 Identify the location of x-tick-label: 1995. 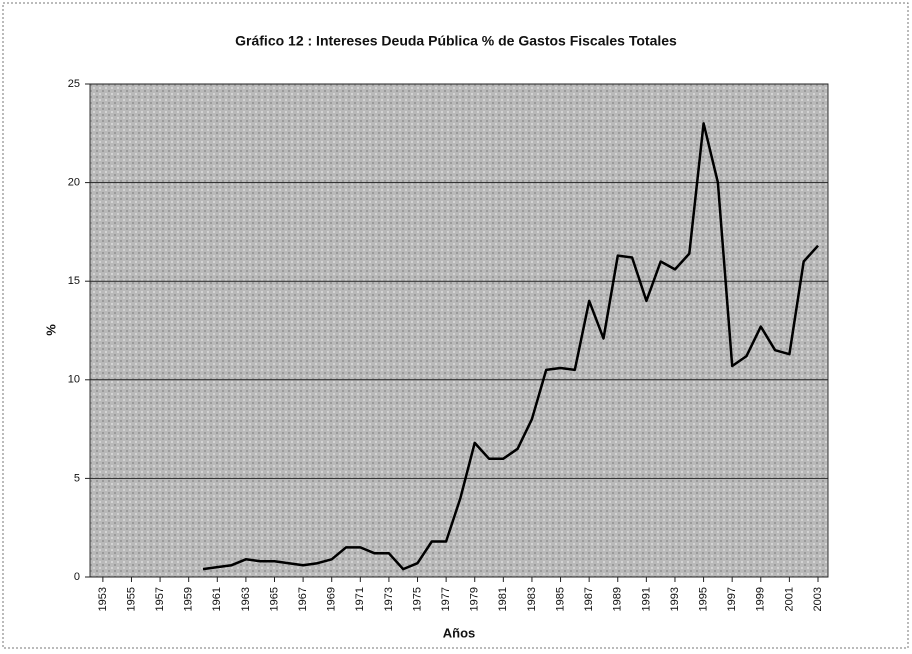
(703, 599).